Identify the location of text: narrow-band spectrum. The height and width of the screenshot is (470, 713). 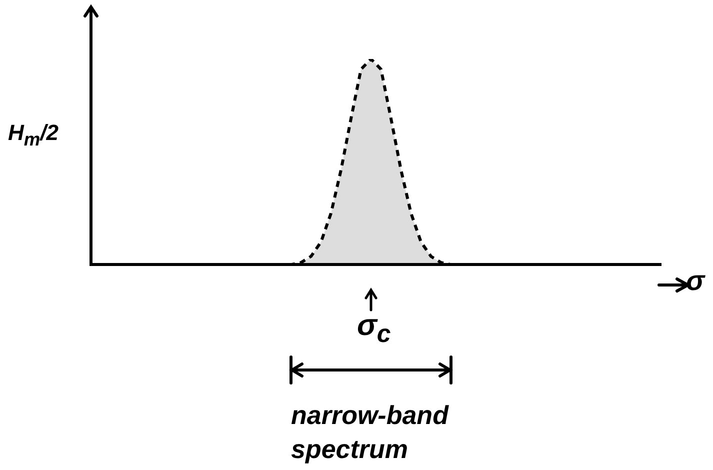
(370, 432).